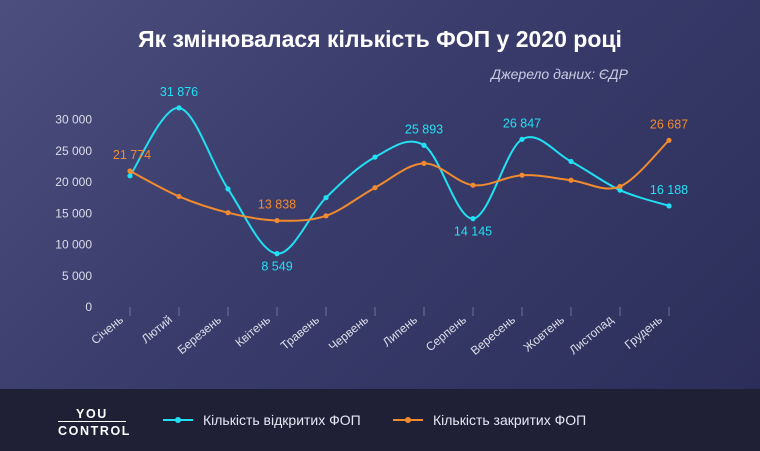  What do you see at coordinates (590, 335) in the screenshot?
I see `x-tick-label: Листопад` at bounding box center [590, 335].